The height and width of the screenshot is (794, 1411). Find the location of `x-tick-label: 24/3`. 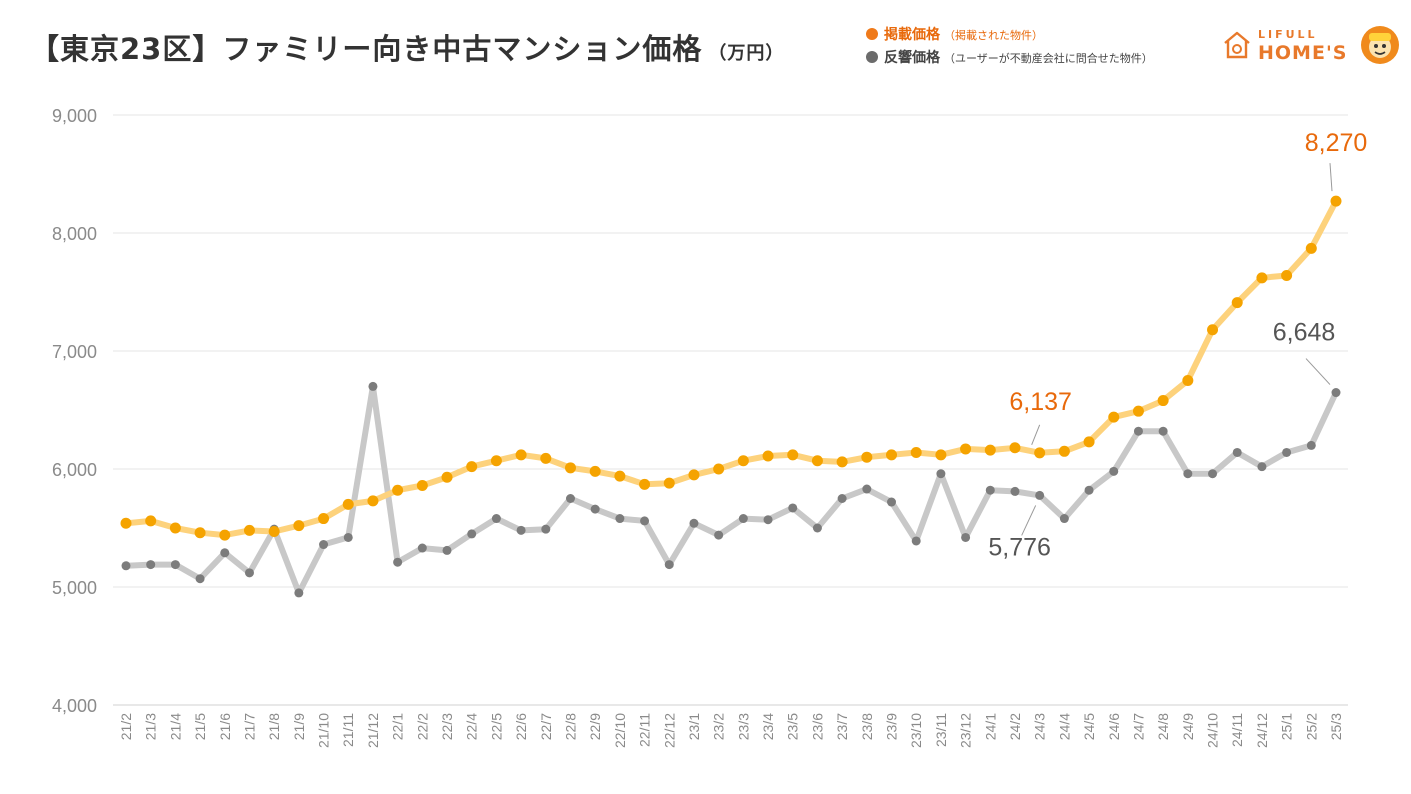

x-tick-label: 24/3 is located at coordinates (1040, 726).